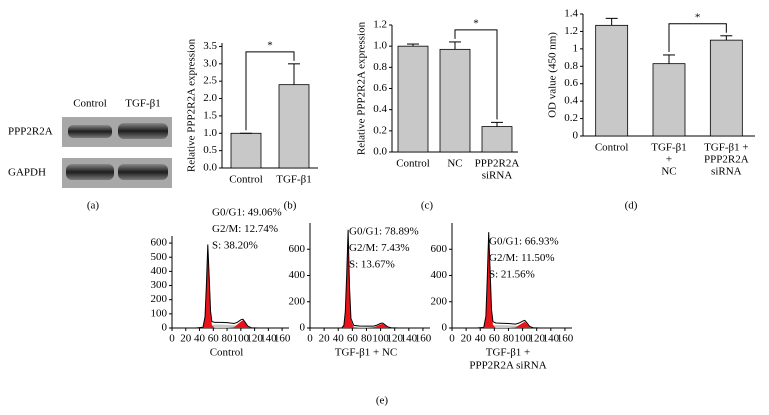 The image size is (769, 415). What do you see at coordinates (576, 48) in the screenshot?
I see `y-tick-label: 1` at bounding box center [576, 48].